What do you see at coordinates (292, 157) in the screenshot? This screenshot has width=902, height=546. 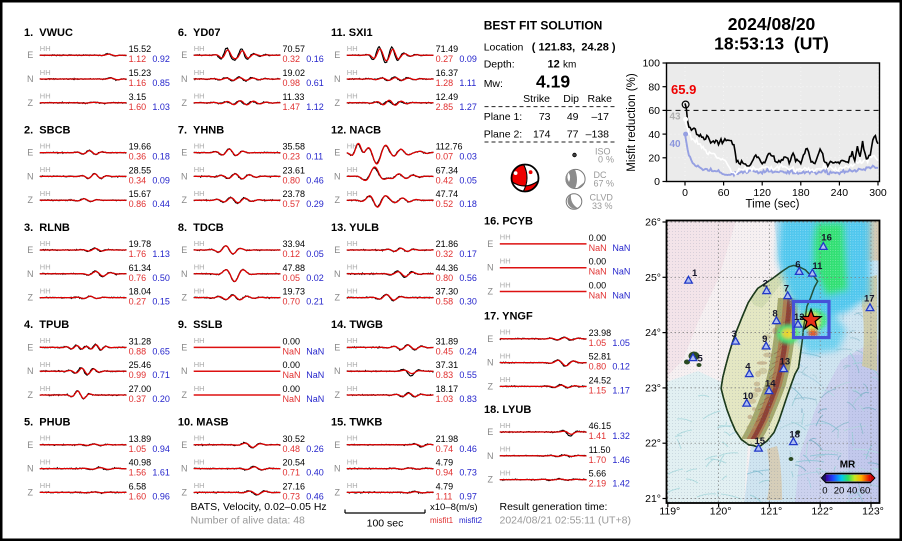 I see `svg-text: 0.23` at bounding box center [292, 157].